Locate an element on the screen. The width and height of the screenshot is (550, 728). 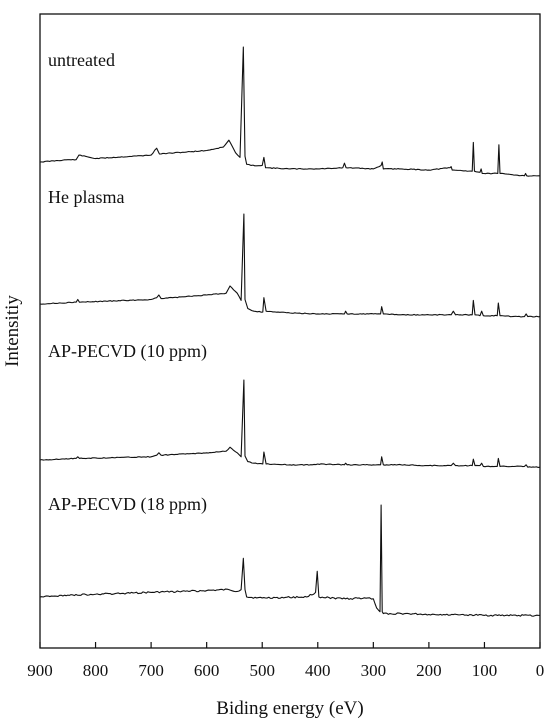
x-tick-label-800: 800 is located at coordinates (96, 670).